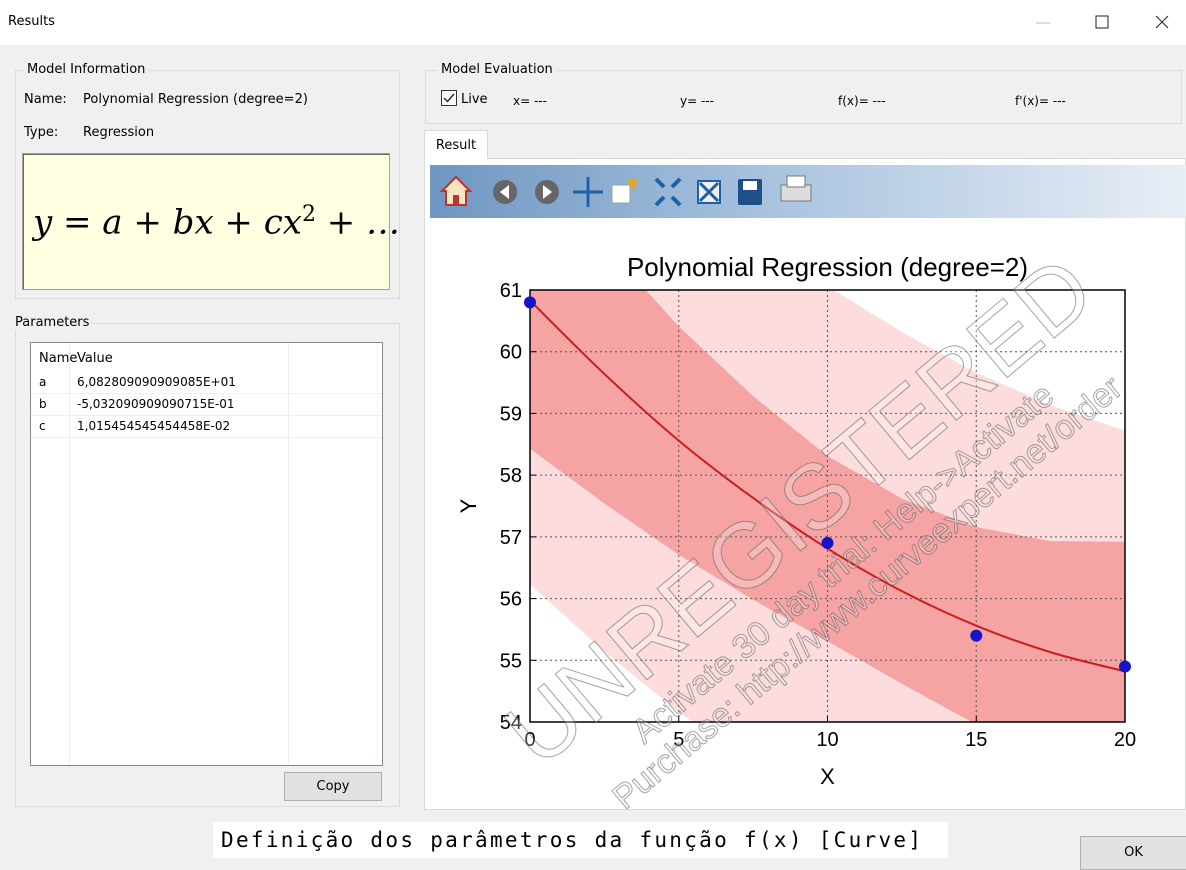 The width and height of the screenshot is (1186, 870). Describe the element at coordinates (1040, 101) in the screenshot. I see `eval-field: f'(x)= ---` at that location.